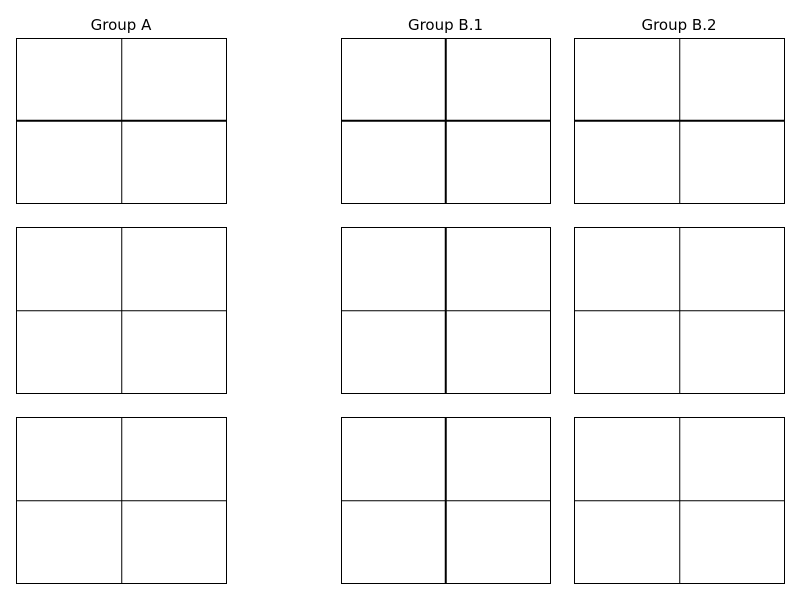  Describe the element at coordinates (445, 25) in the screenshot. I see `group-b1-title: Group B.1` at that location.